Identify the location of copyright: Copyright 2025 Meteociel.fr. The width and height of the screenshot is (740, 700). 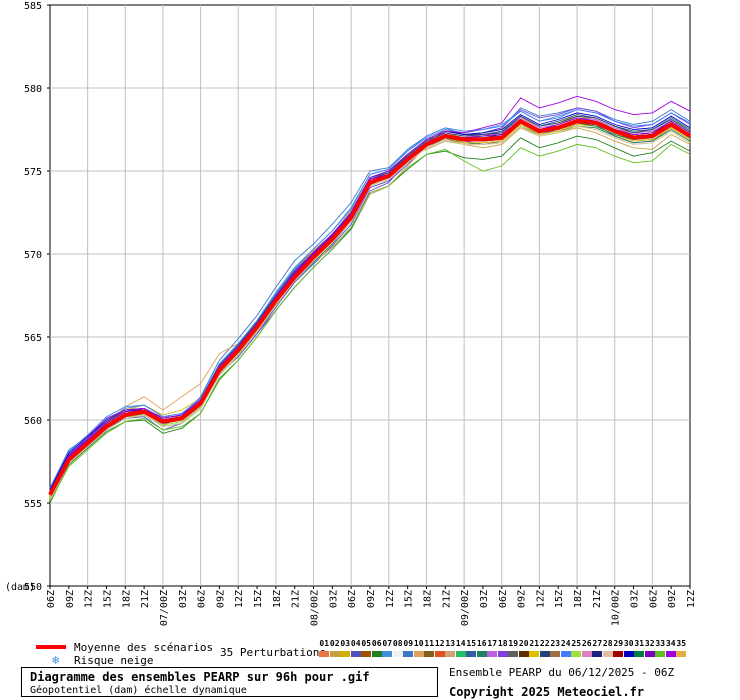
(547, 692).